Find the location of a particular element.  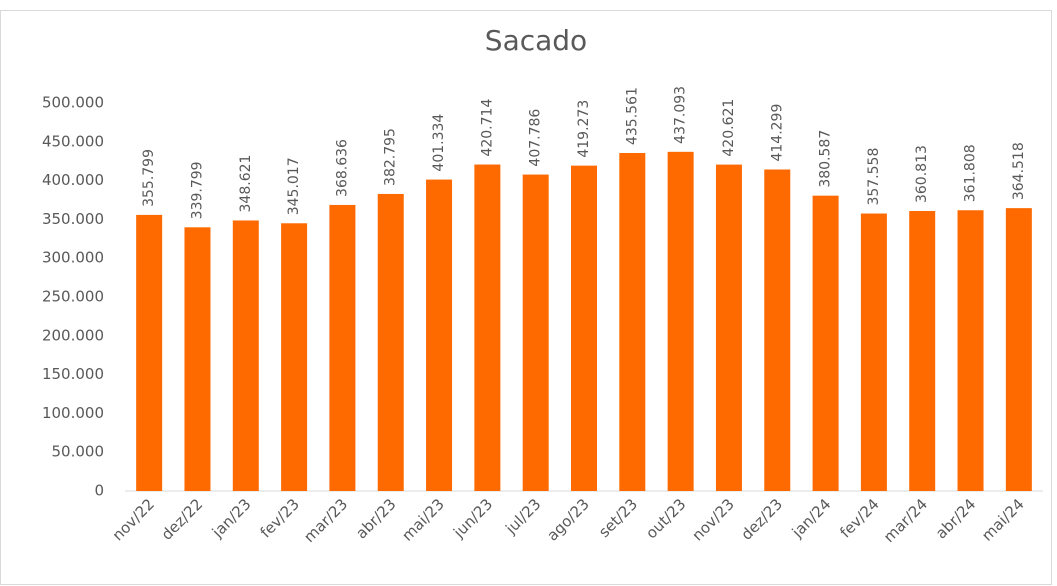

value-label: 345.017 is located at coordinates (294, 186).